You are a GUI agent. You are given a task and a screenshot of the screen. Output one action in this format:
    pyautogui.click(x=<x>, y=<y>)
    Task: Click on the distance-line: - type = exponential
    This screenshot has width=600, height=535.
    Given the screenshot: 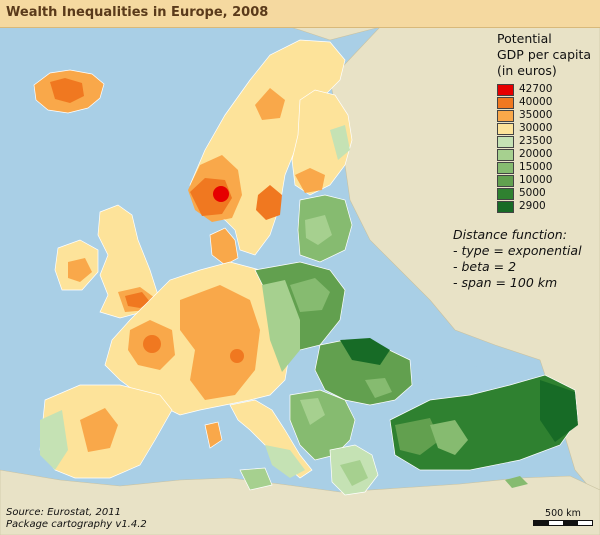 What is the action you would take?
    pyautogui.click(x=517, y=250)
    